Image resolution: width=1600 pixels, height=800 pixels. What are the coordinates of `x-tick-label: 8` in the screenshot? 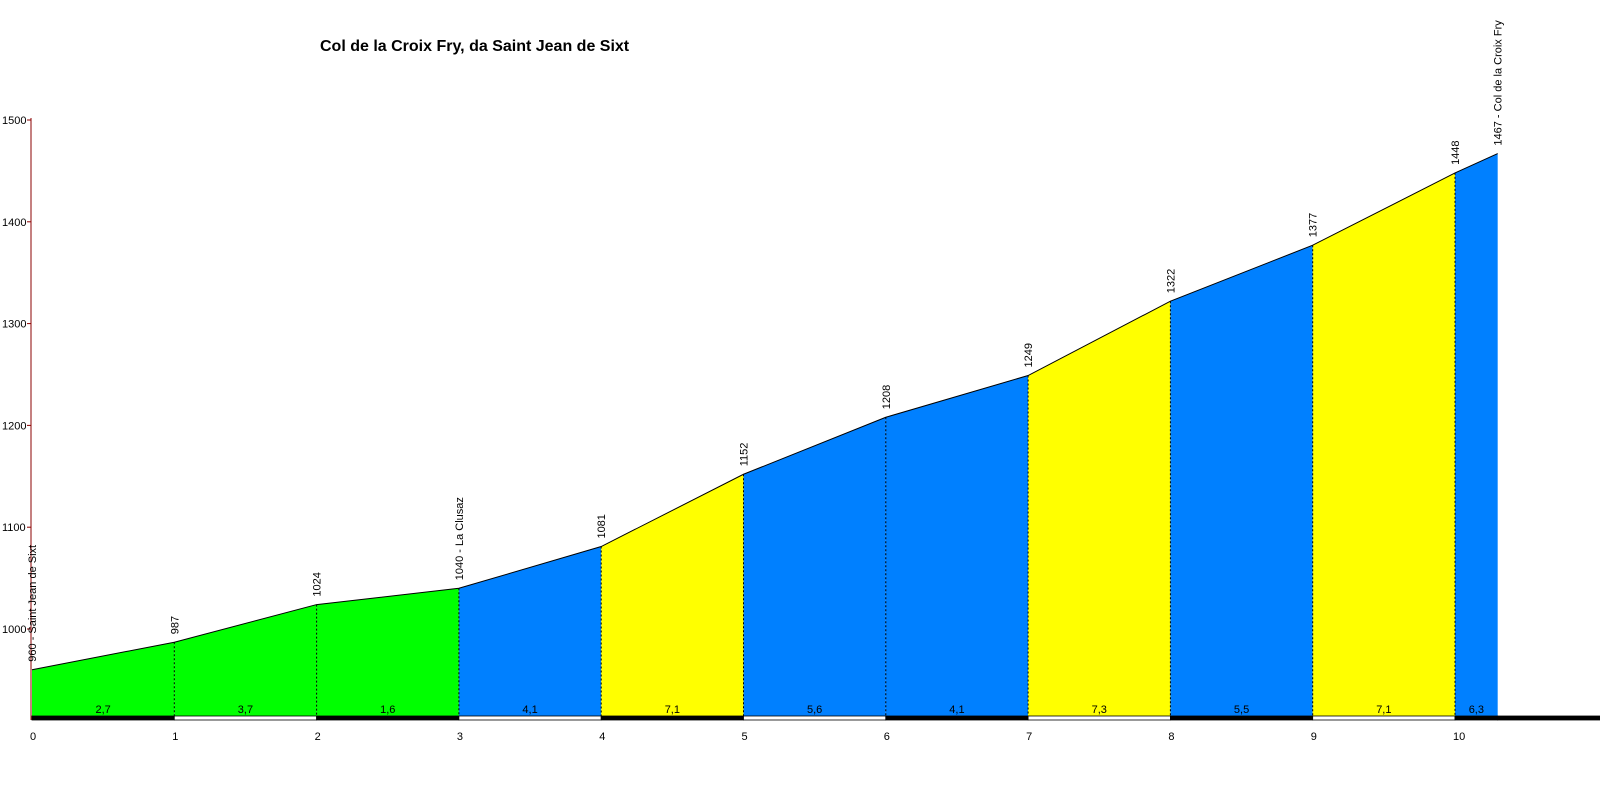 It's located at (1171, 737).